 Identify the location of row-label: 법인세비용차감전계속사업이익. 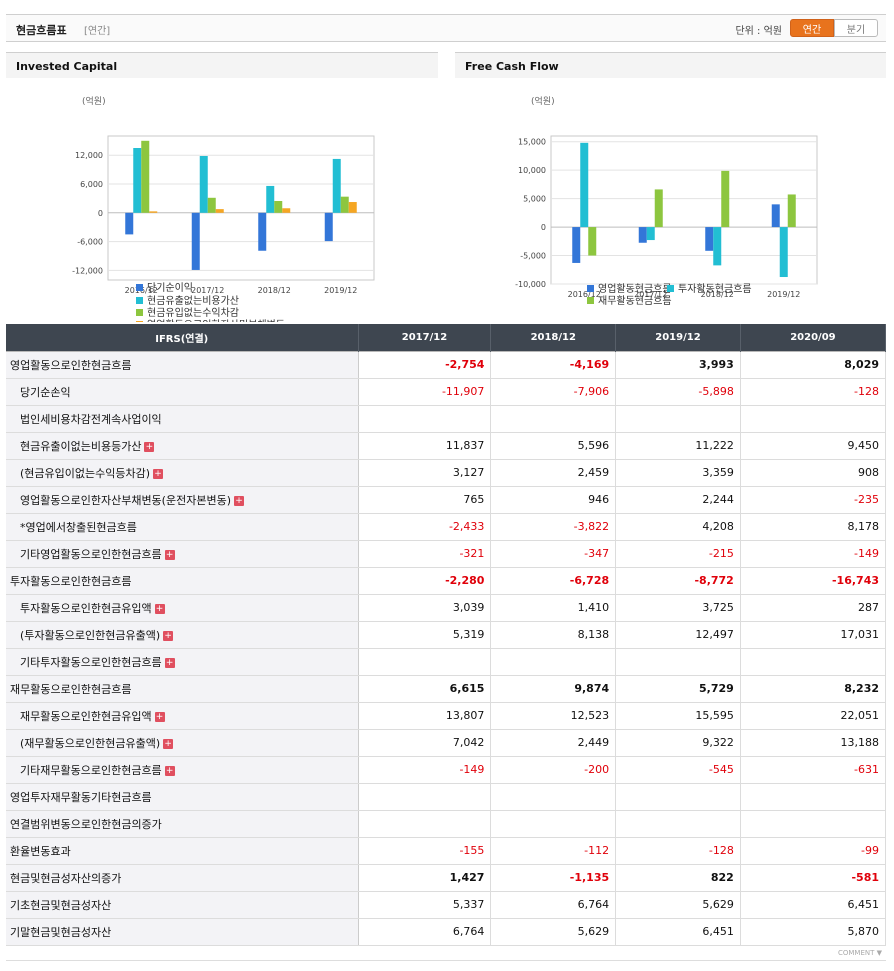
(182, 419).